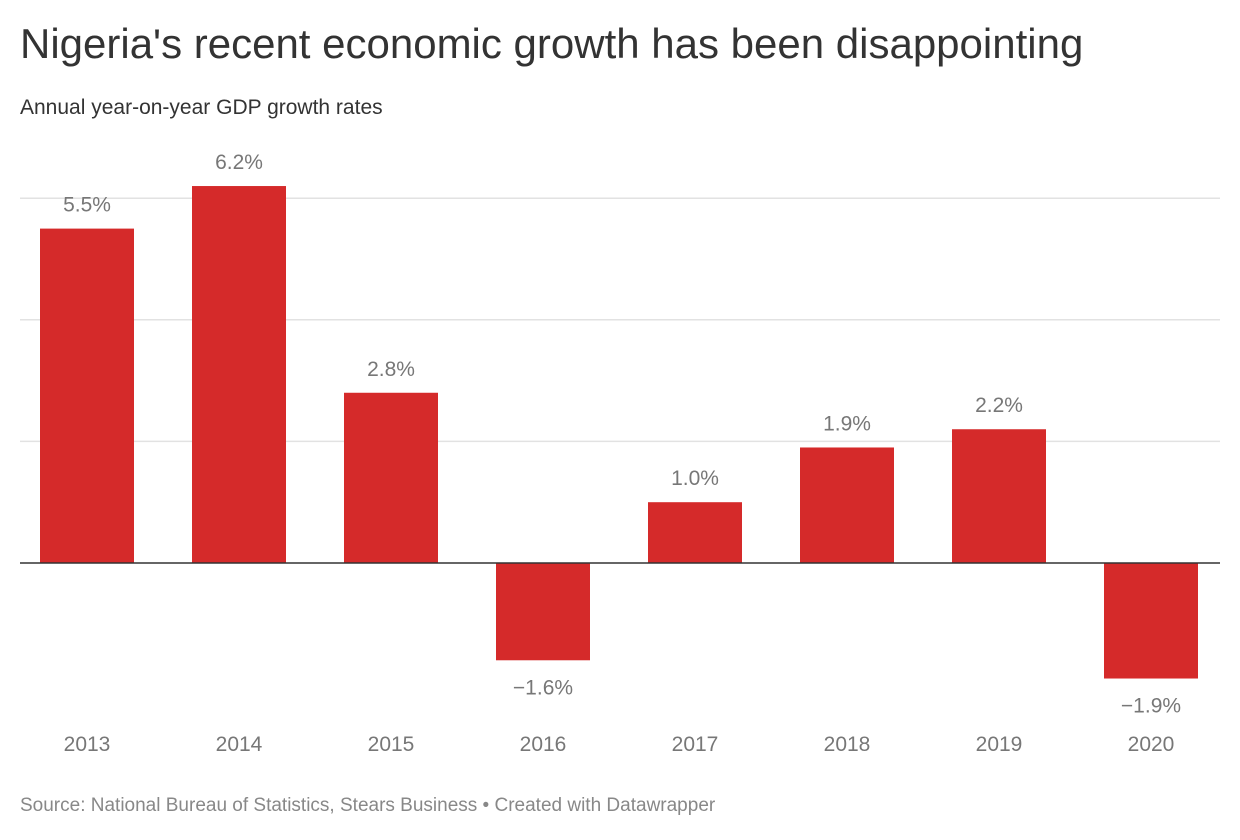  Describe the element at coordinates (239, 744) in the screenshot. I see `x-tick-label: 2014` at that location.